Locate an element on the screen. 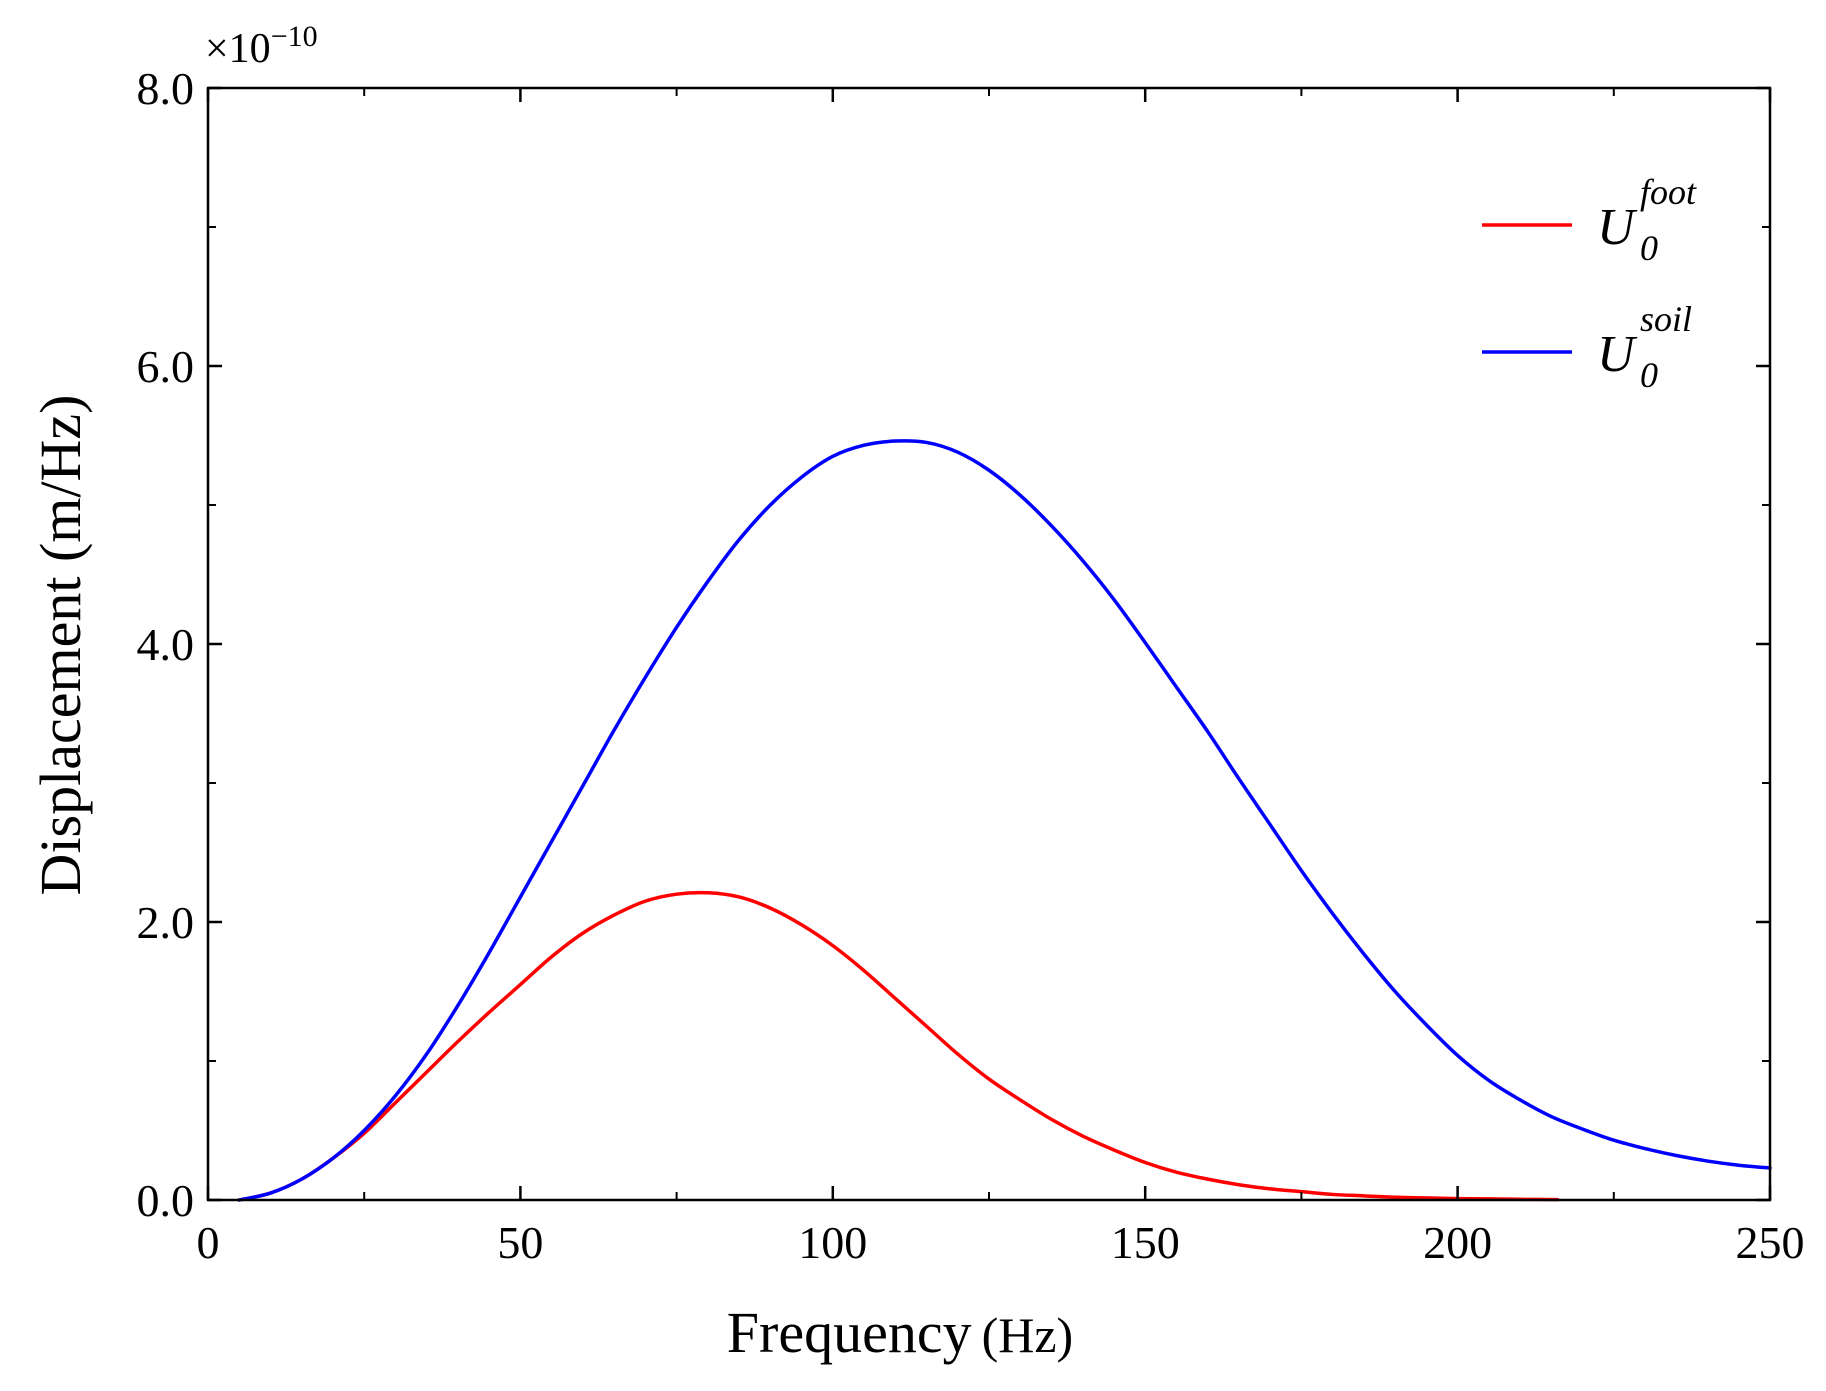 The width and height of the screenshot is (1826, 1391). legend-label-foot-sub: 0 is located at coordinates (1649, 248).